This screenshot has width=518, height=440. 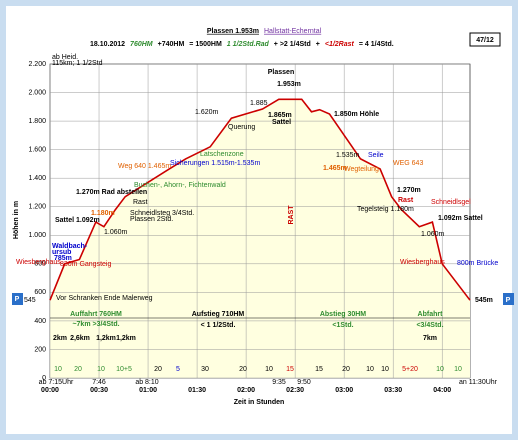 What do you see at coordinates (162, 213) in the screenshot?
I see `annotation: Schneidlsteg 3/4Std.` at bounding box center [162, 213].